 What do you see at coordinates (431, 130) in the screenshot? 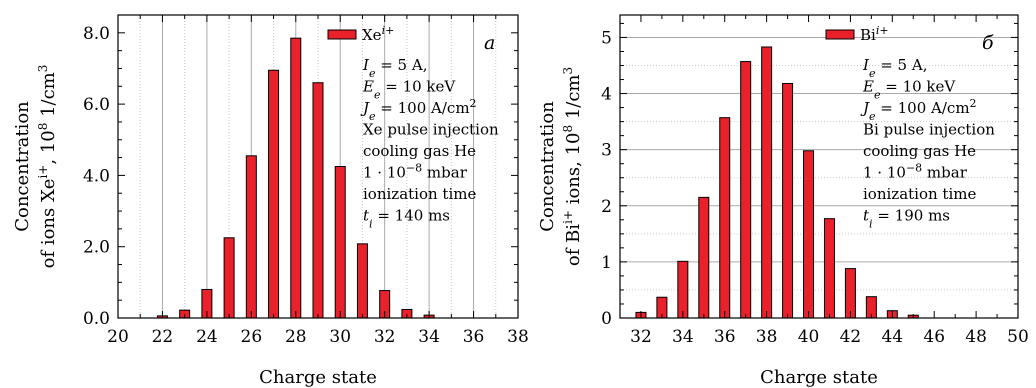
I see `annotation-line: Xe pulse injection` at bounding box center [431, 130].